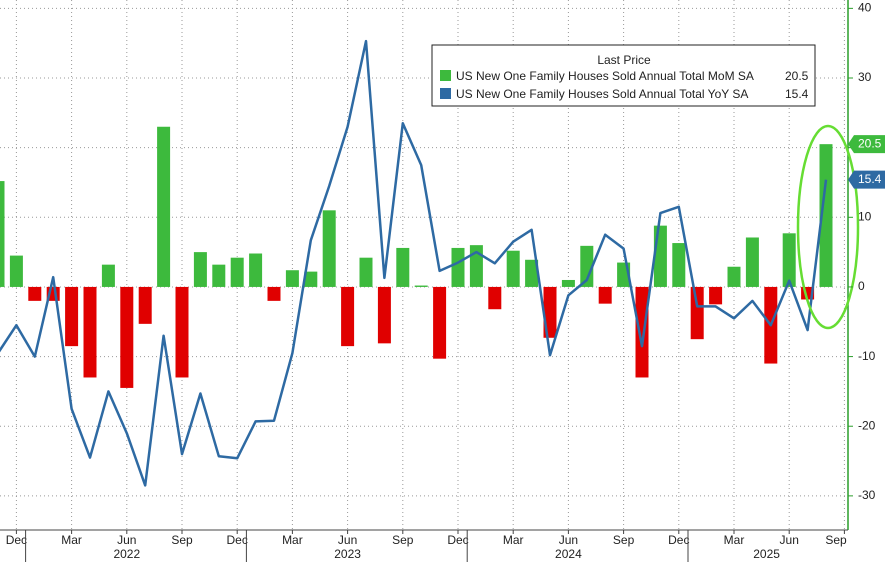 This screenshot has width=885, height=562. I want to click on y-tick-label: -30, so click(867, 495).